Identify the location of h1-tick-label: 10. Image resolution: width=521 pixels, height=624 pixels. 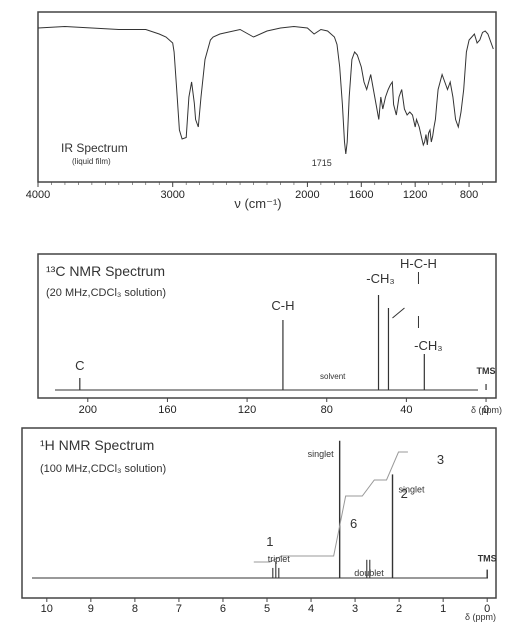
(47, 609).